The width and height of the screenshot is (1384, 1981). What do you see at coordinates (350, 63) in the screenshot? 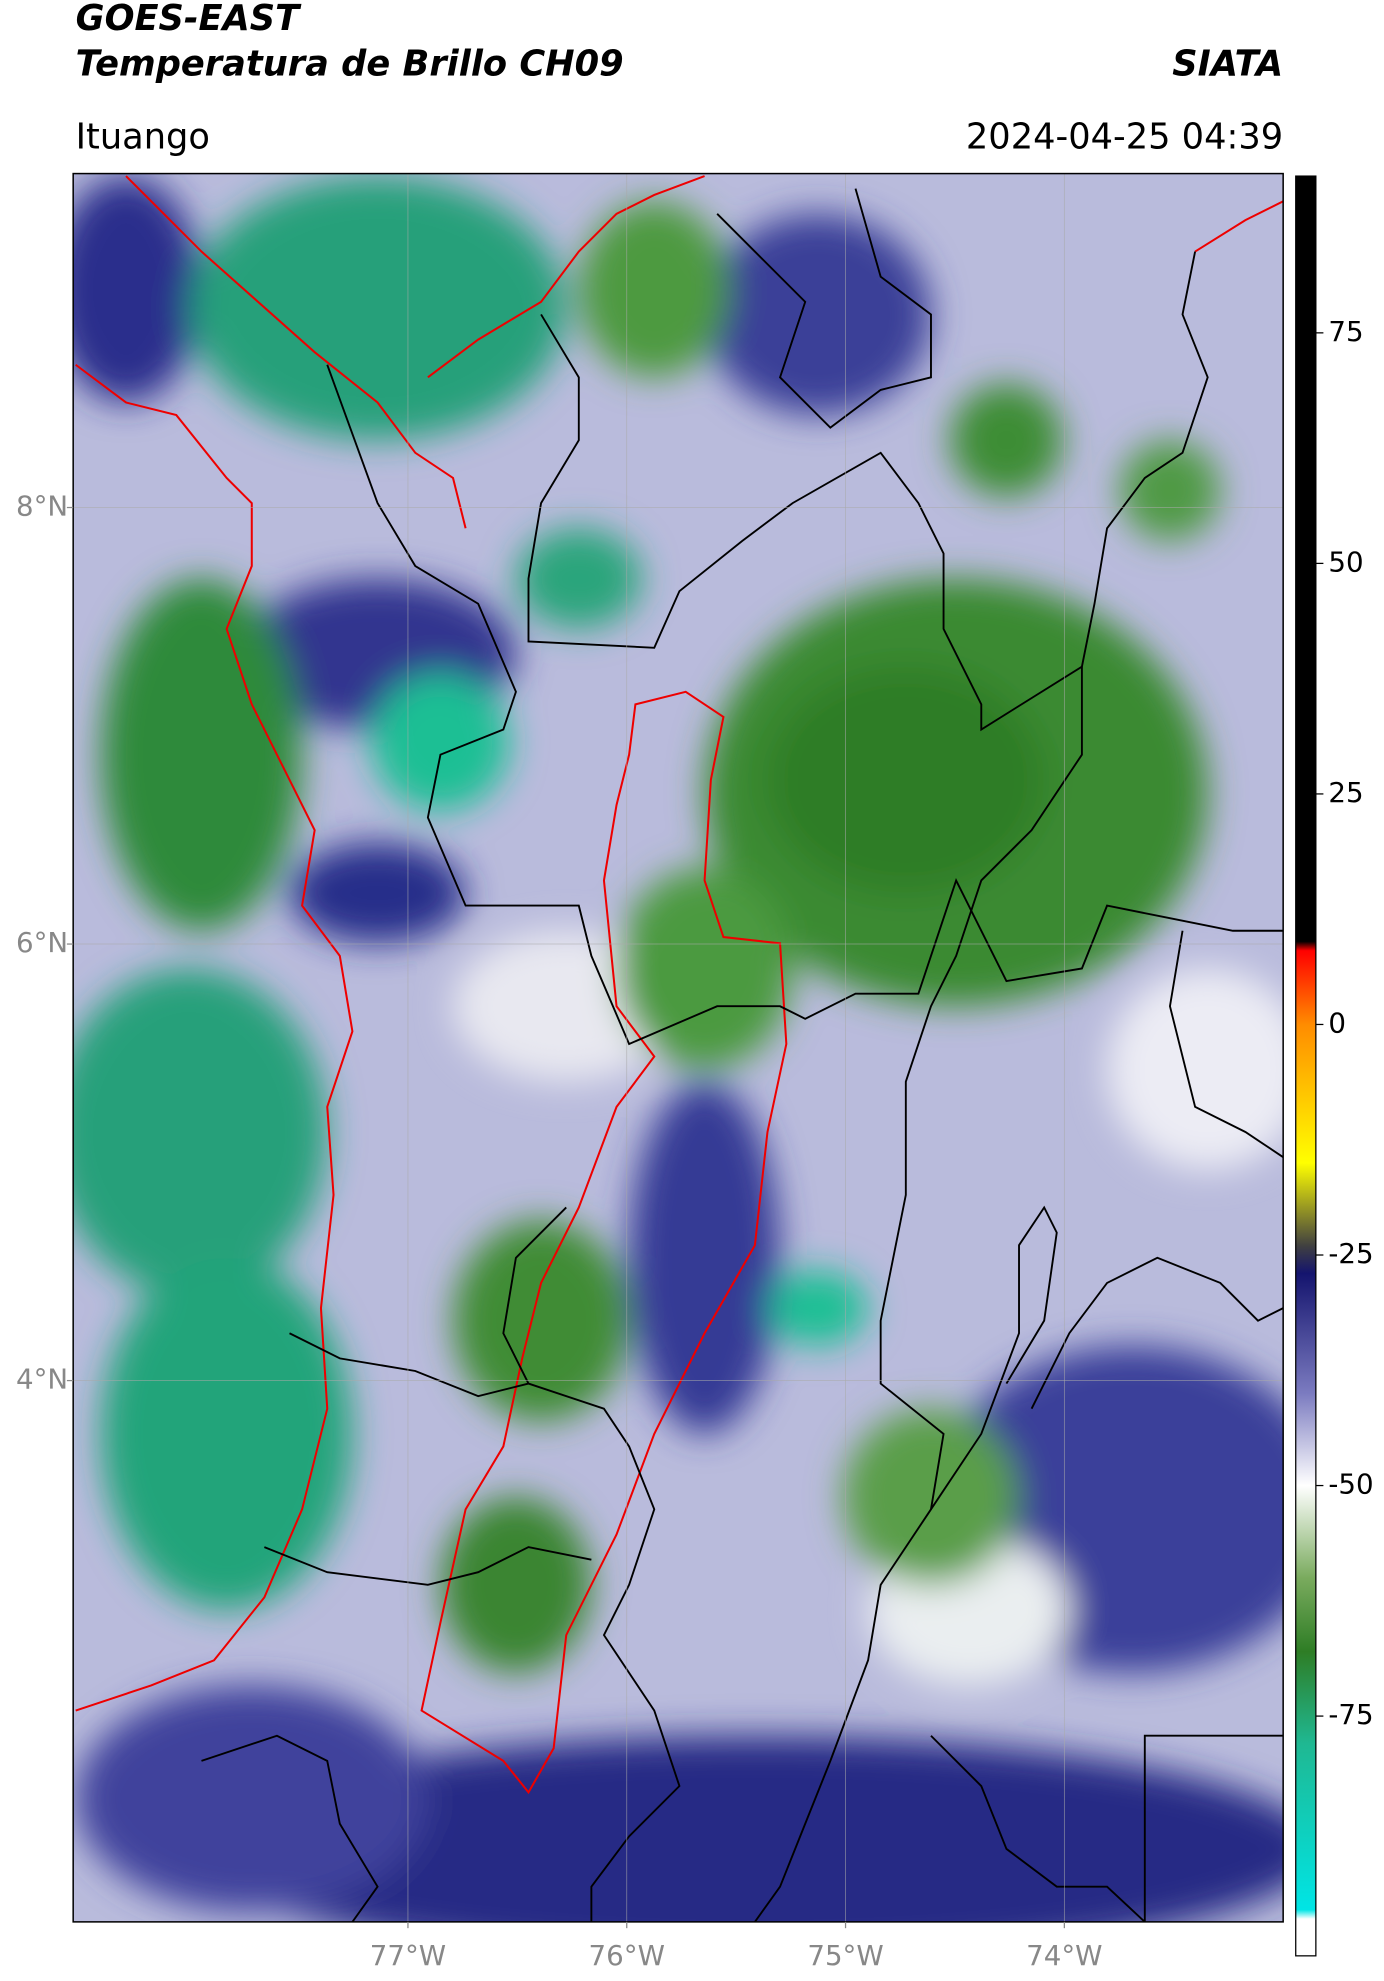
I see `product: Temperatura de Brillo CH09` at bounding box center [350, 63].